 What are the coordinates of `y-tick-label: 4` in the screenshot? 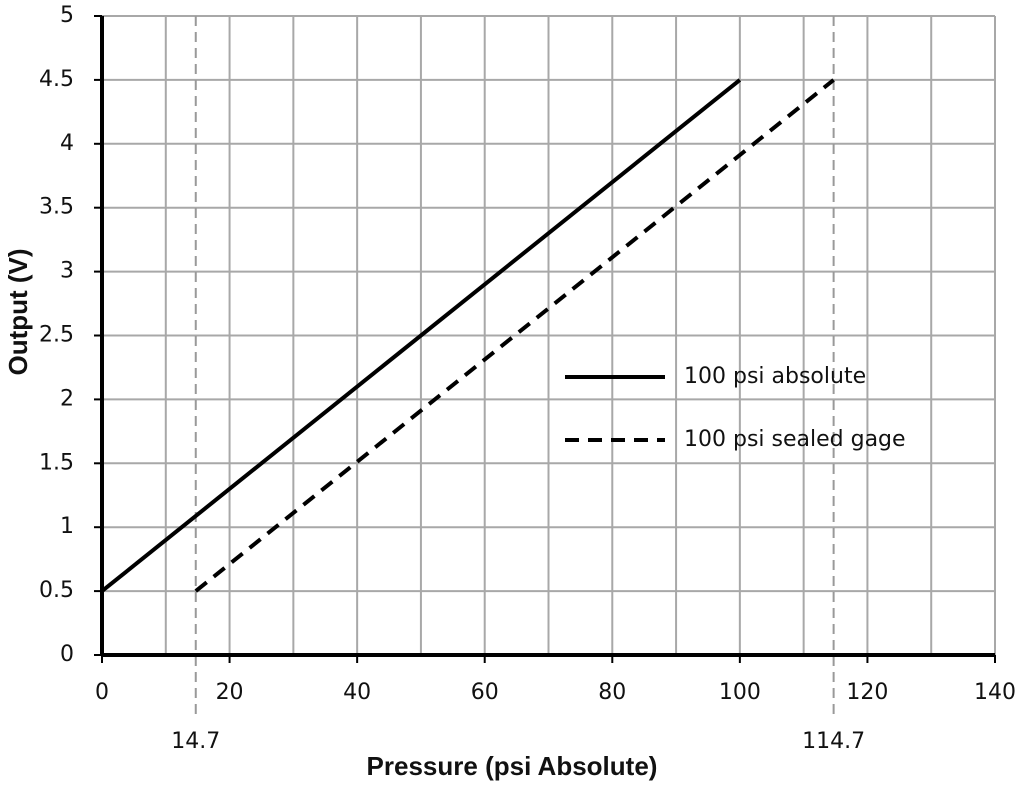 It's located at (67, 143).